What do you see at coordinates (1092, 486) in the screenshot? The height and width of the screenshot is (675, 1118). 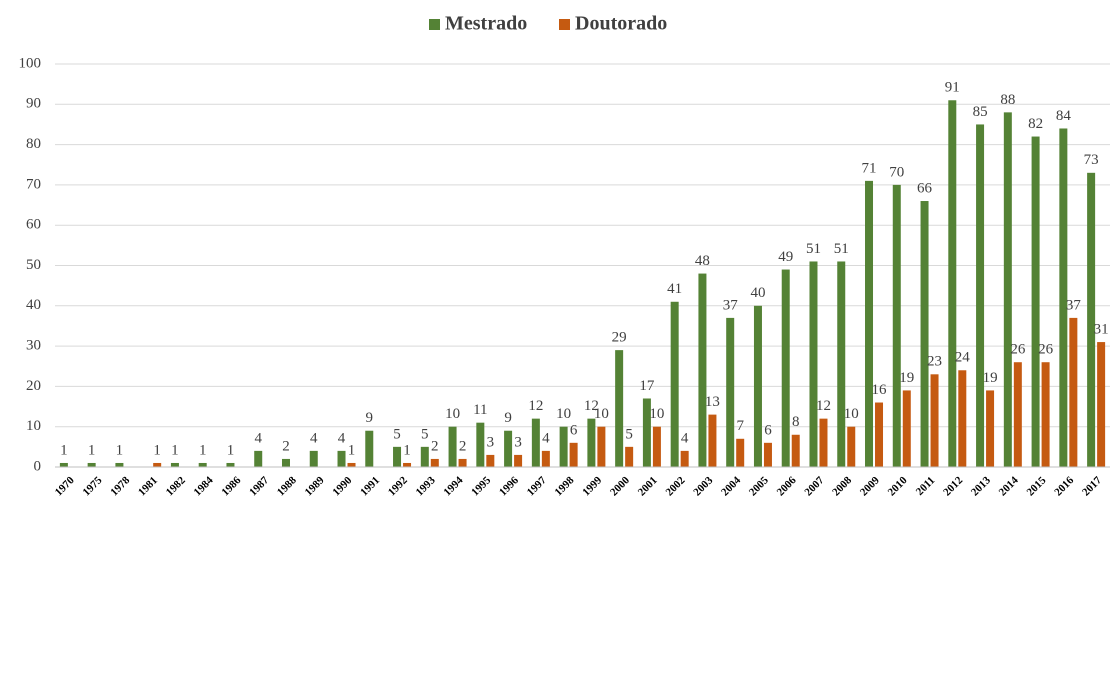 I see `x-tick-label: 2017` at bounding box center [1092, 486].